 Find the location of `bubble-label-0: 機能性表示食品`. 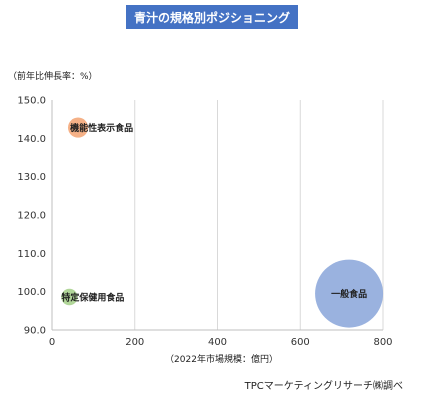

bubble-label-0: 機能性表示食品 is located at coordinates (101, 128).